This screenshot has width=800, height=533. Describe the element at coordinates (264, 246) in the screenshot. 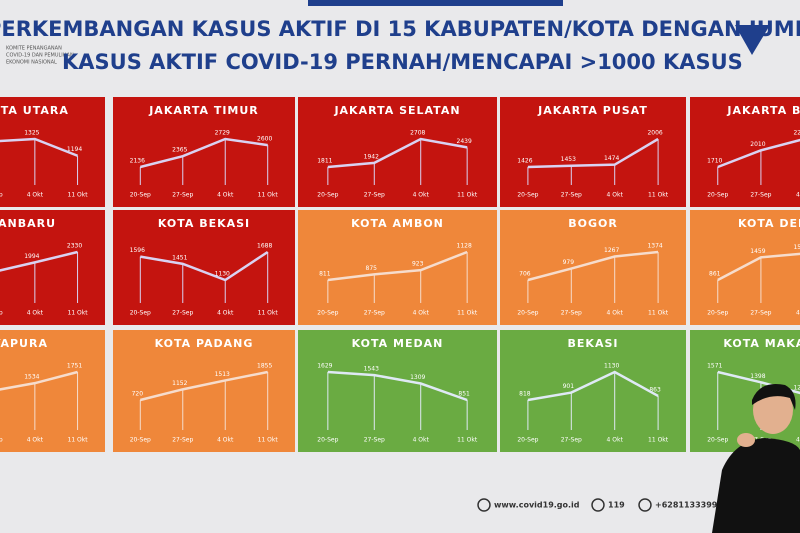

I see `value-label: 1688` at that location.